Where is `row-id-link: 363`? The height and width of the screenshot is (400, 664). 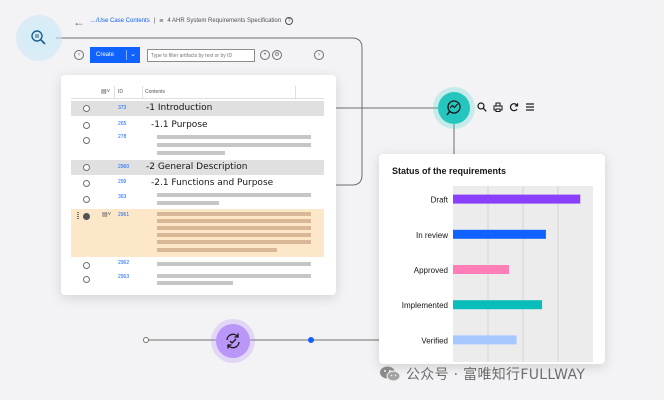
row-id-link: 363 is located at coordinates (122, 197).